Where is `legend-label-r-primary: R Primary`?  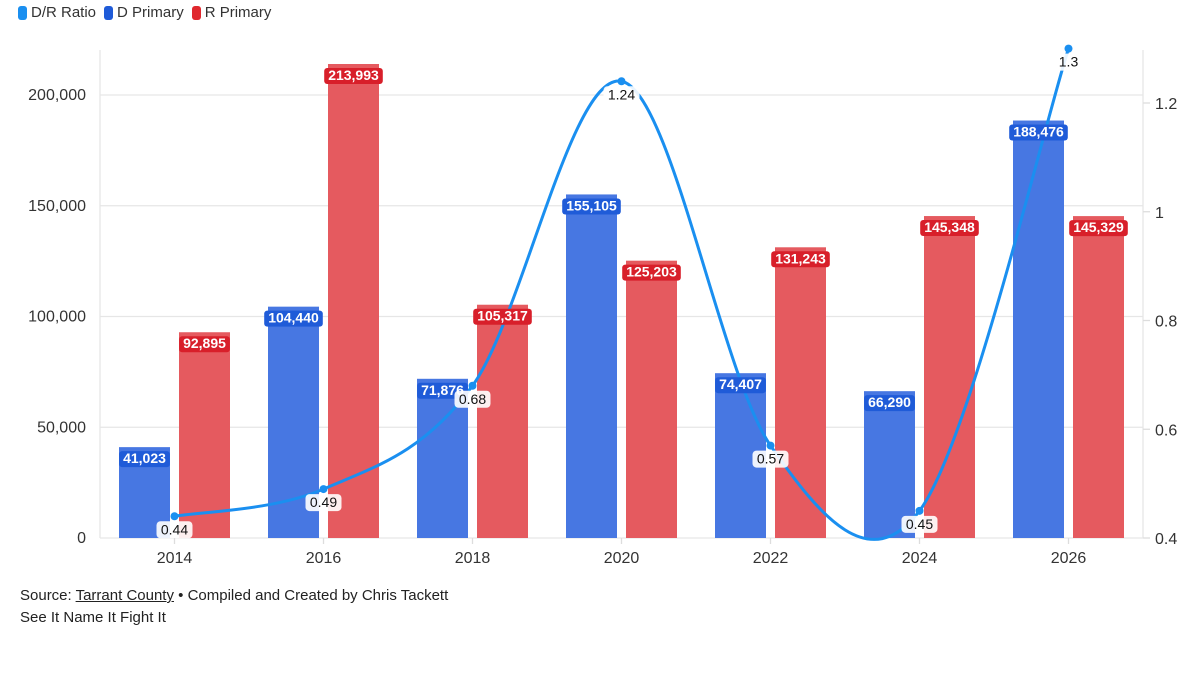
legend-label-r-primary: R Primary is located at coordinates (238, 12).